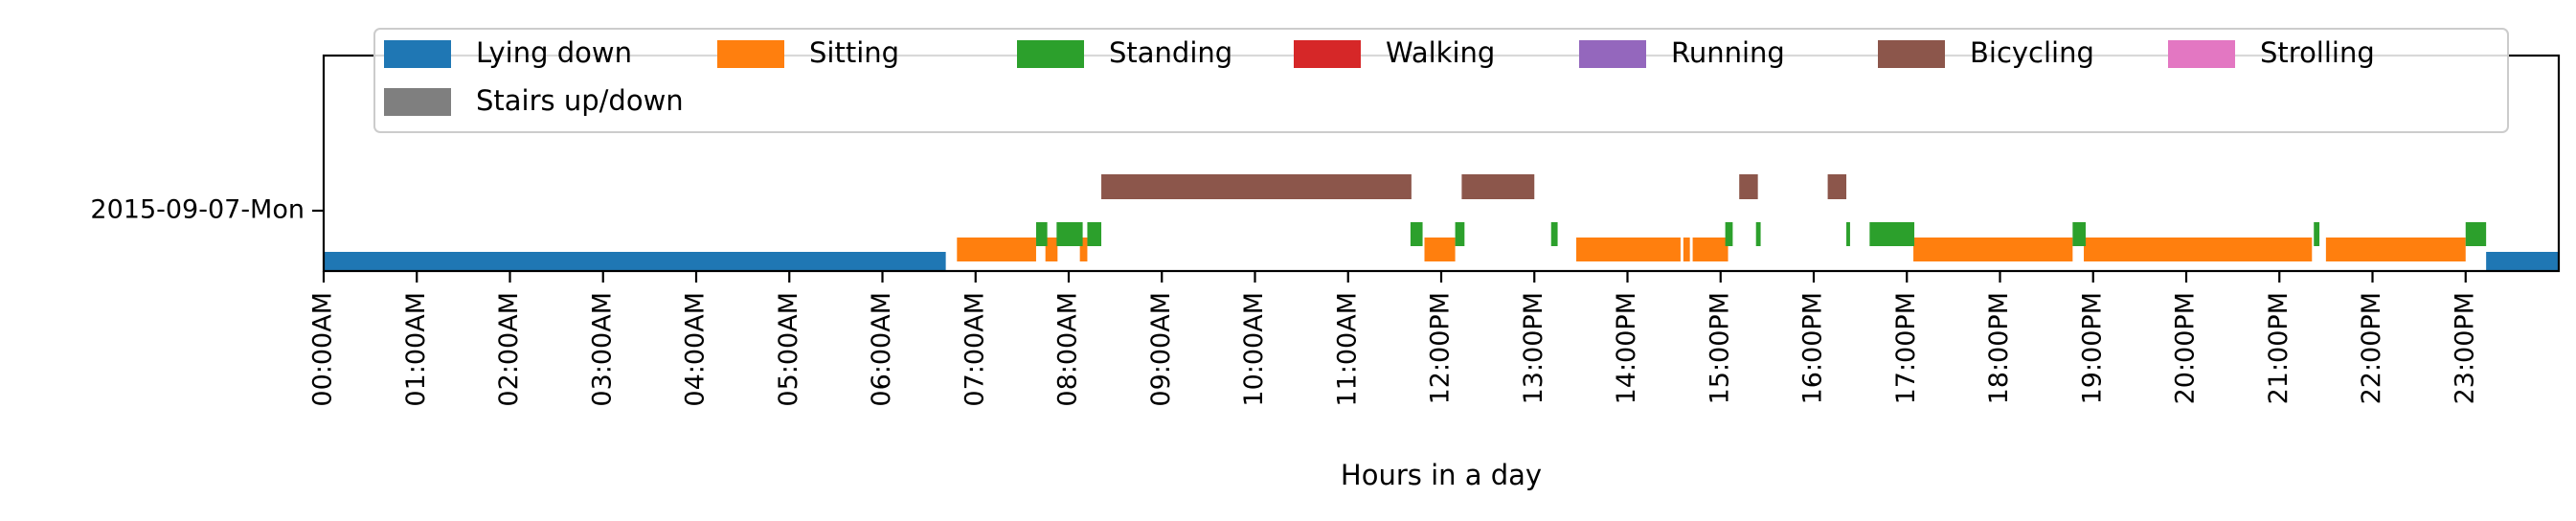  What do you see at coordinates (1161, 349) in the screenshot?
I see `x-tick-label: 09:00AM` at bounding box center [1161, 349].